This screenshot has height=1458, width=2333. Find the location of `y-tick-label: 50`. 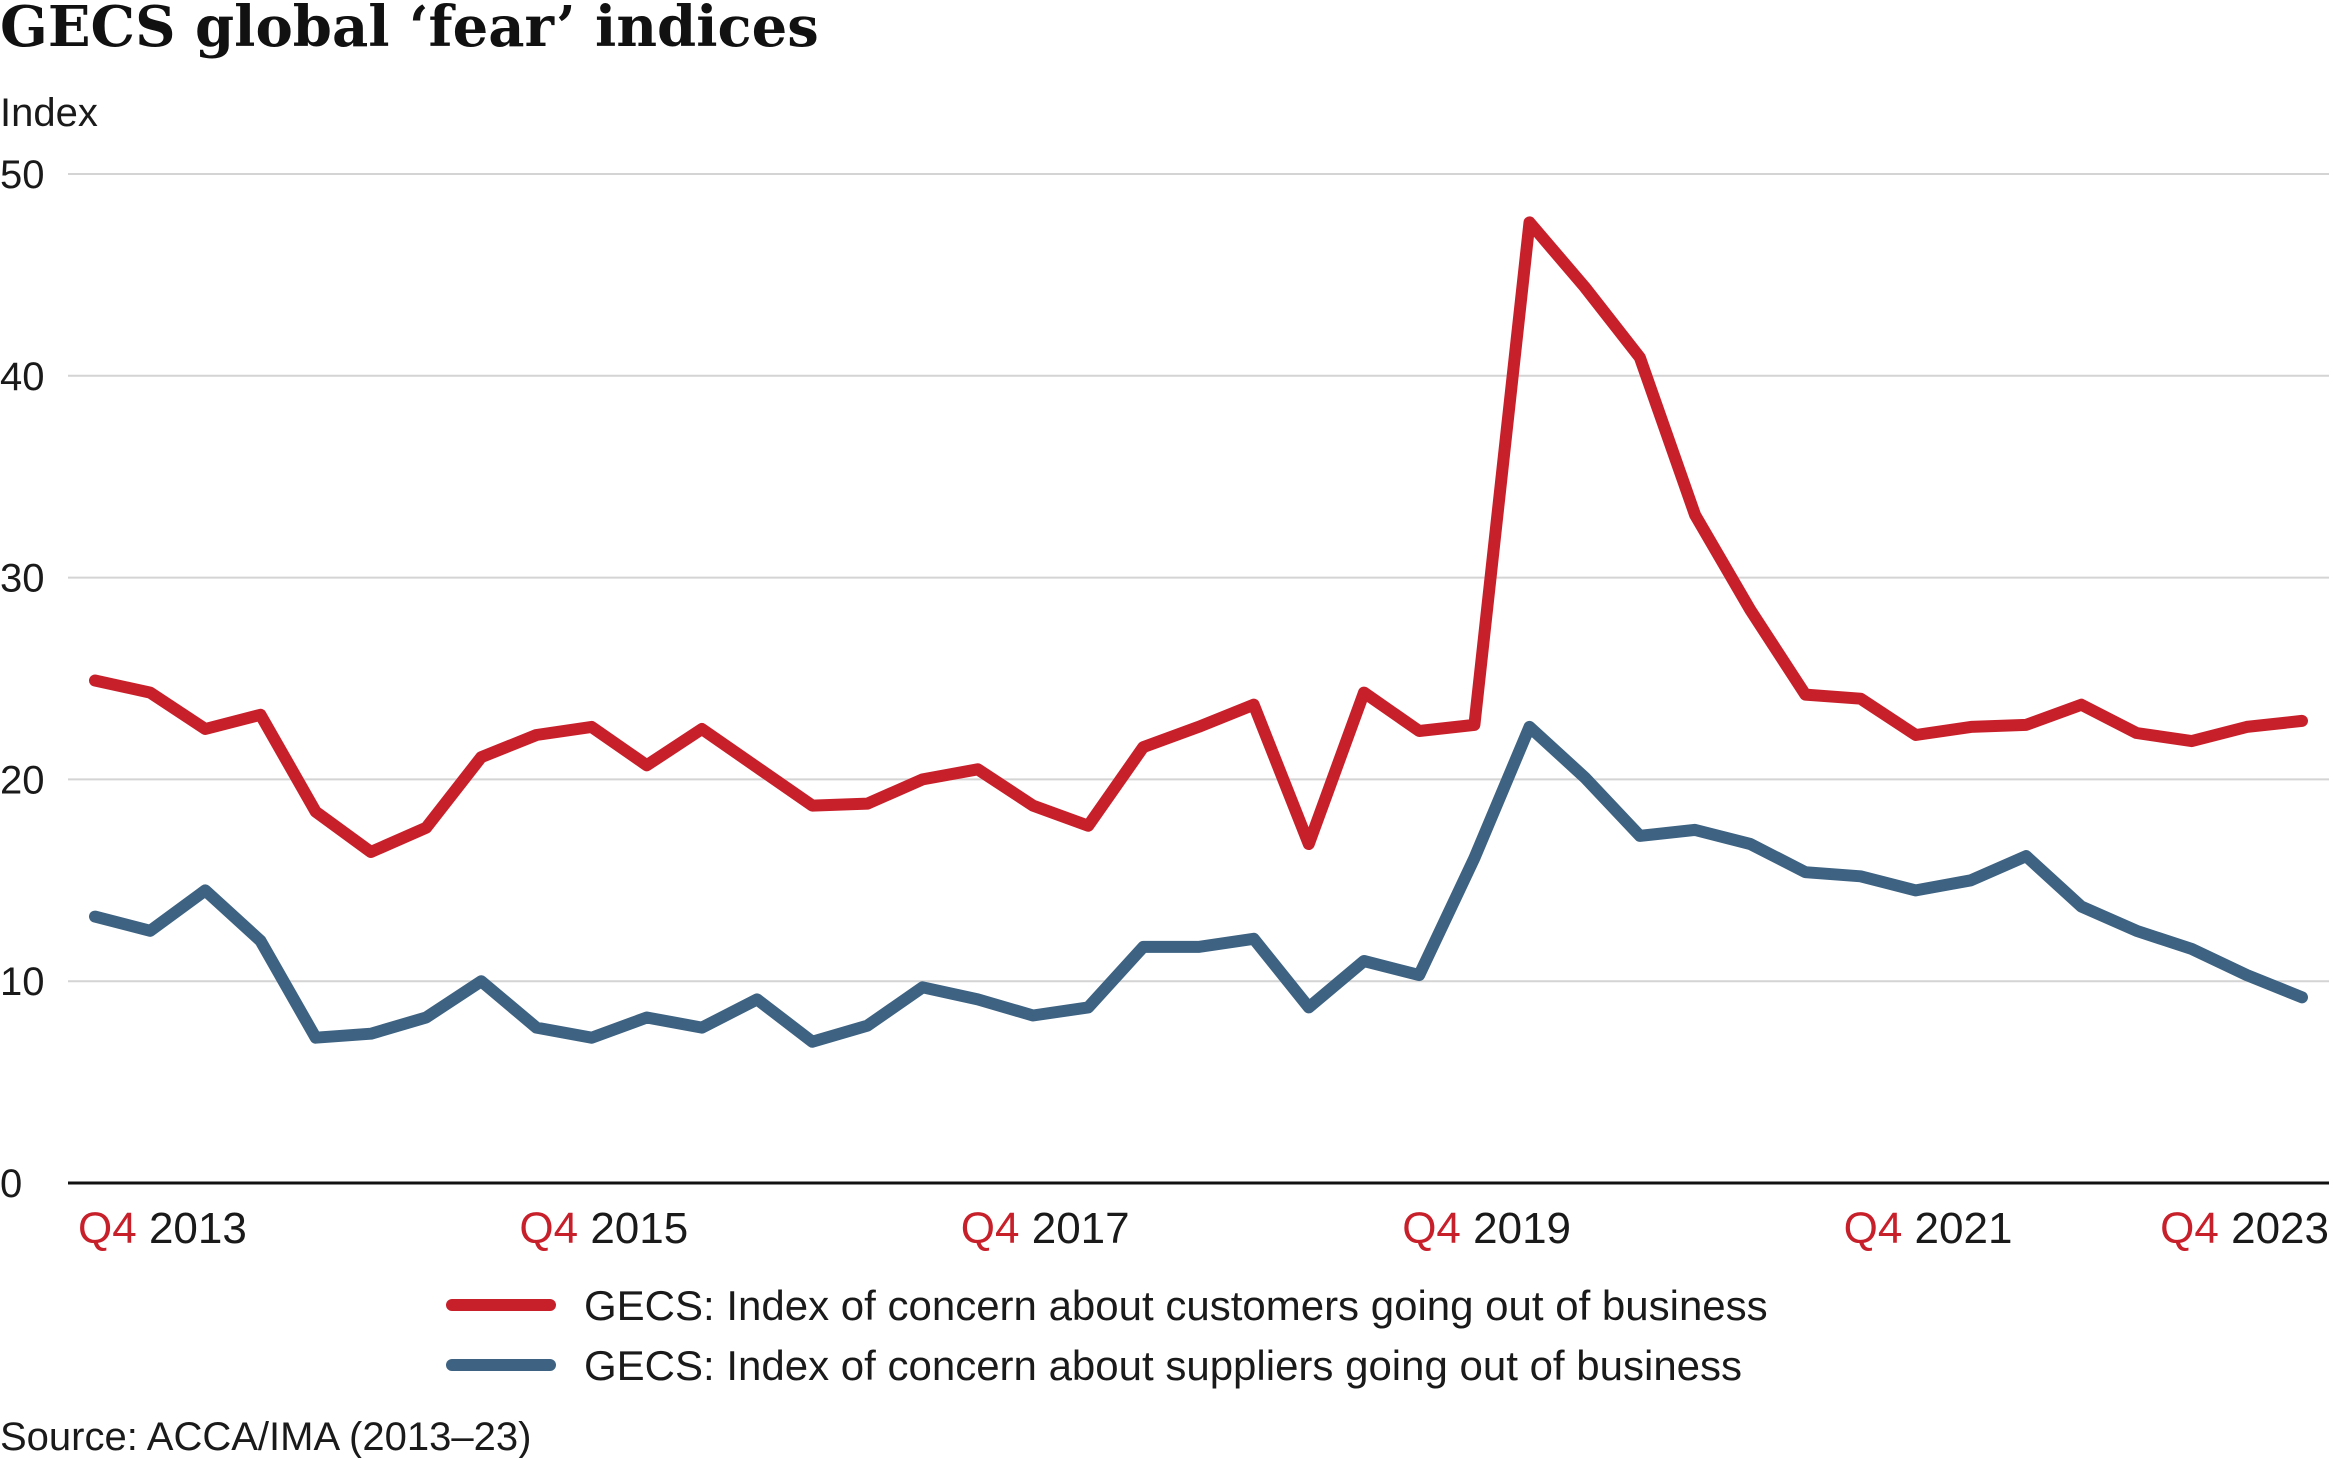

y-tick-label: 50 is located at coordinates (22, 175).